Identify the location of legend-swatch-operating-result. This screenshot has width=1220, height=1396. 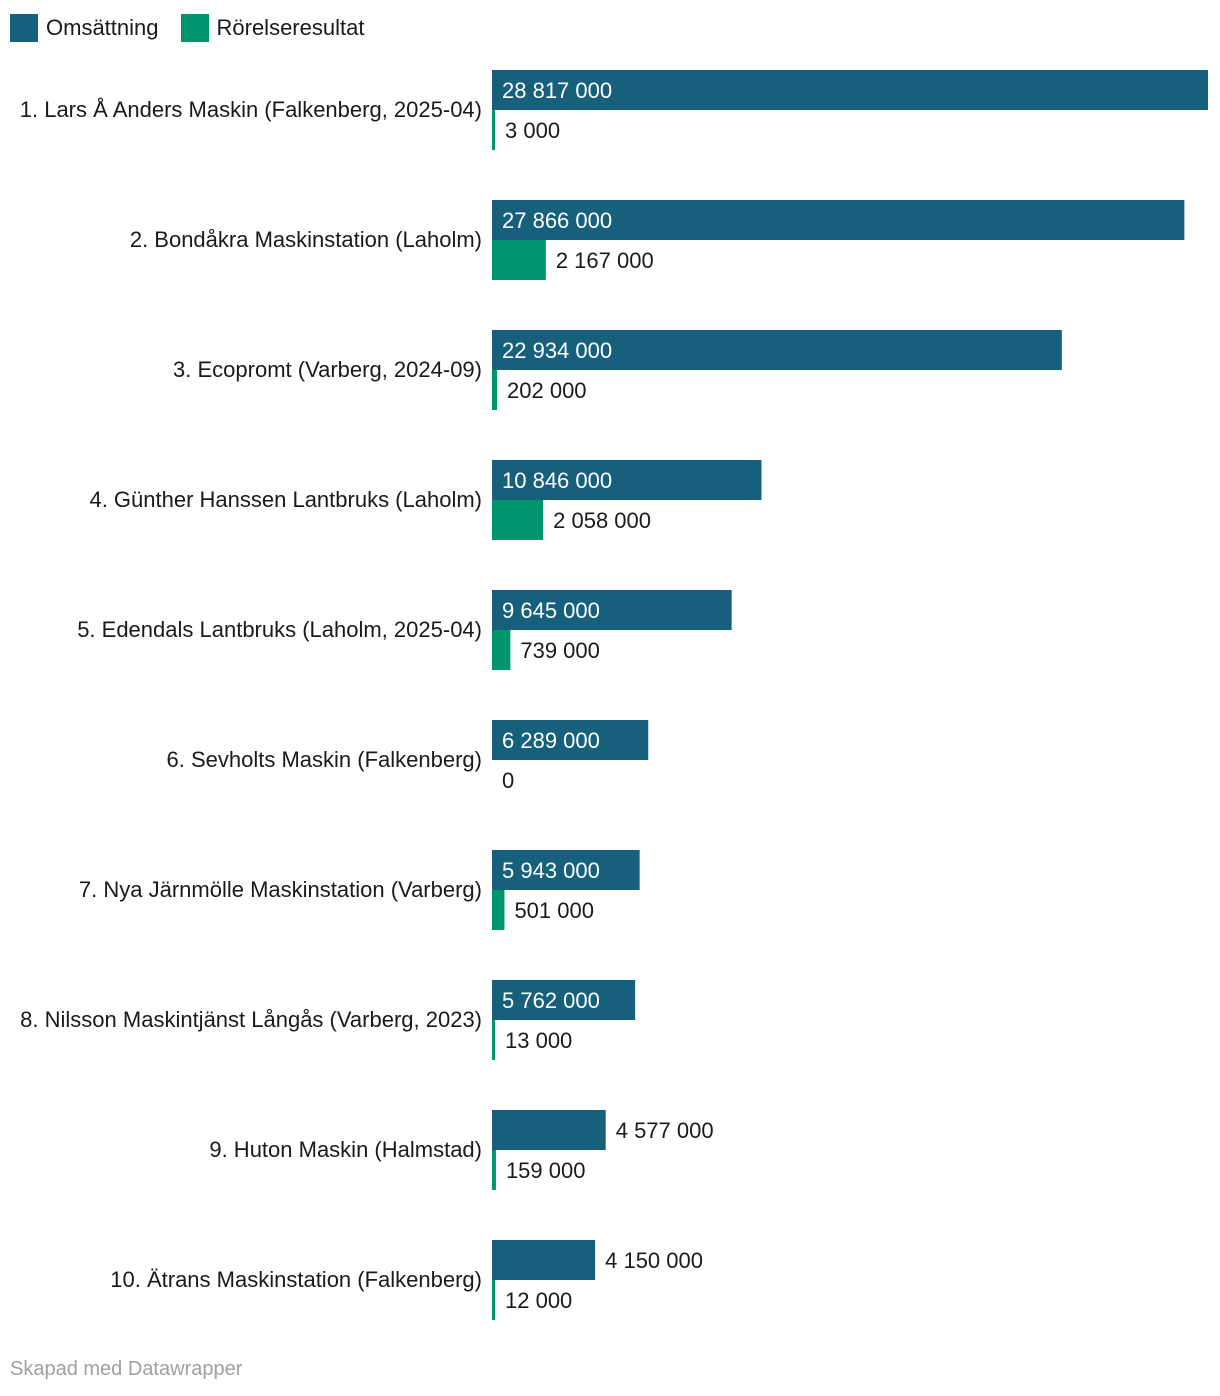
(194, 28).